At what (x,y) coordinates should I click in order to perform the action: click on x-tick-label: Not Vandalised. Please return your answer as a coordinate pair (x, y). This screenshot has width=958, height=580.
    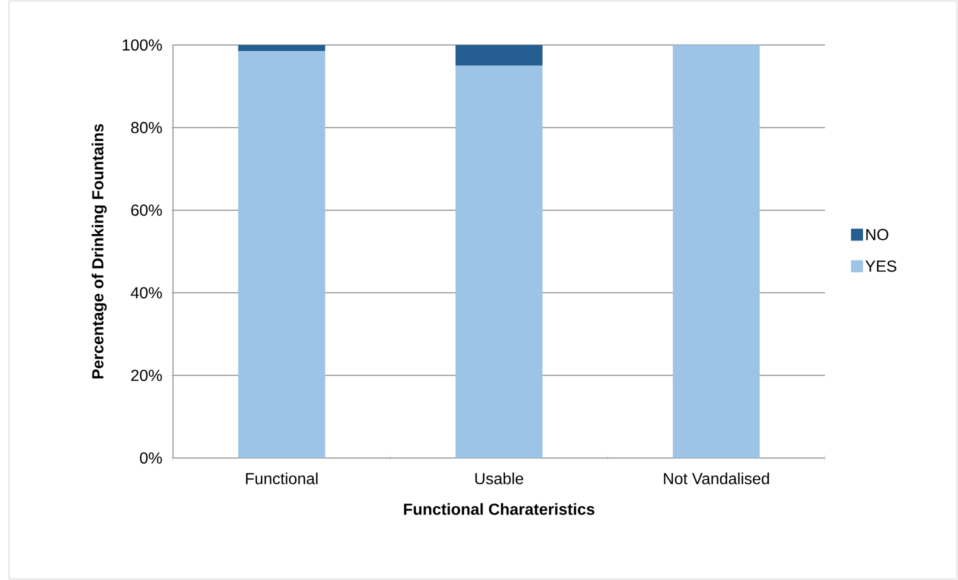
    Looking at the image, I should click on (716, 478).